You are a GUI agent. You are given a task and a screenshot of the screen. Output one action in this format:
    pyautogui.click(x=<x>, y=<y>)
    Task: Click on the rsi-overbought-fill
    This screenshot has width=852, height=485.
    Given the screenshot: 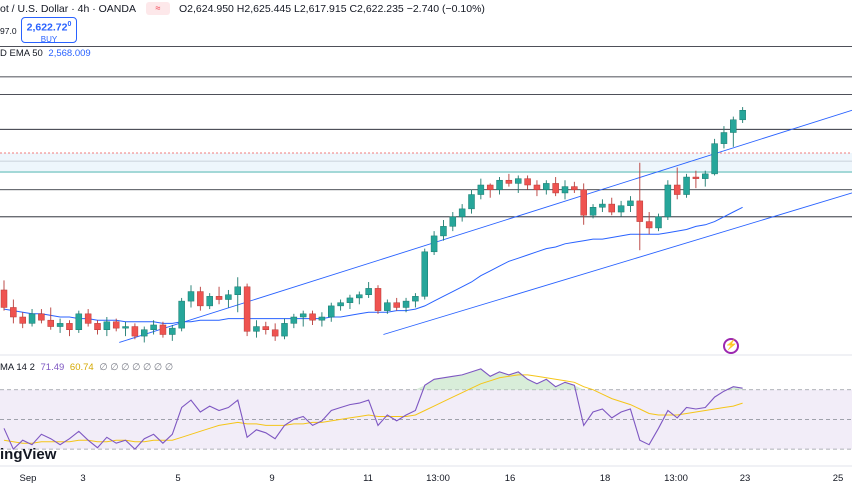 What is the action you would take?
    pyautogui.click(x=579, y=379)
    